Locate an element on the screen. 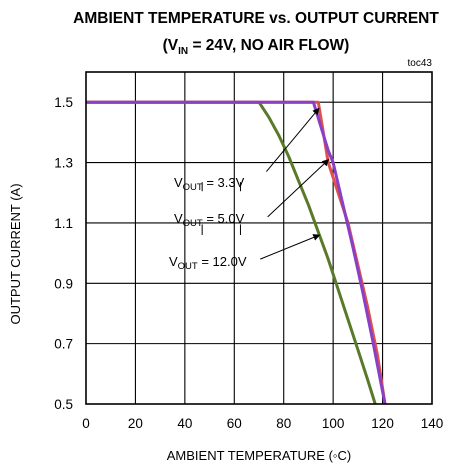 The width and height of the screenshot is (463, 470). series-label-vout-12-0: VOUT = 12.0V is located at coordinates (208, 263).